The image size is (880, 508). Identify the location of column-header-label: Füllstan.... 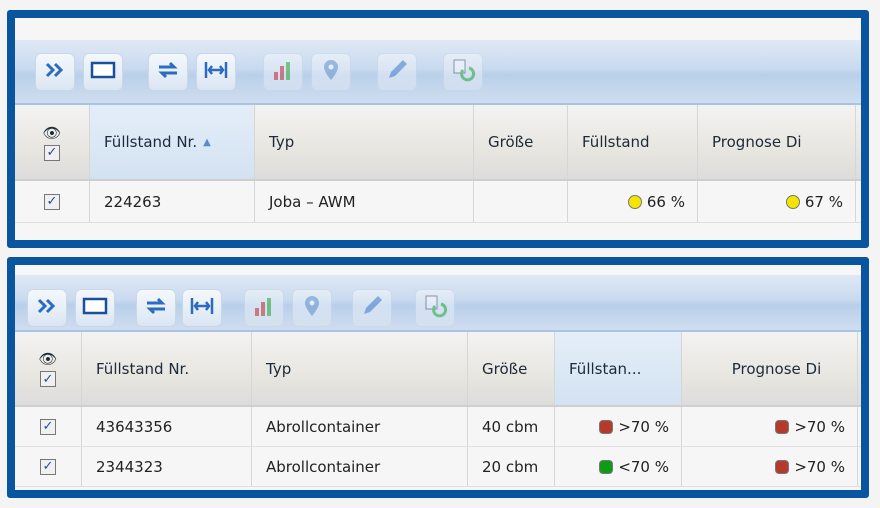
(605, 368).